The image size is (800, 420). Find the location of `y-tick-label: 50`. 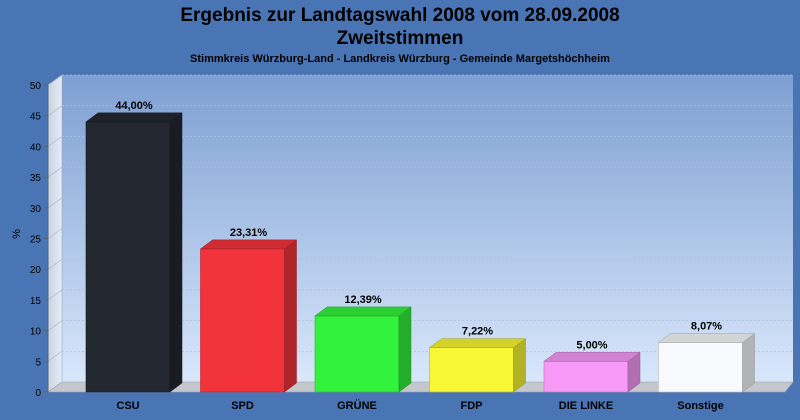

y-tick-label: 50 is located at coordinates (36, 86).